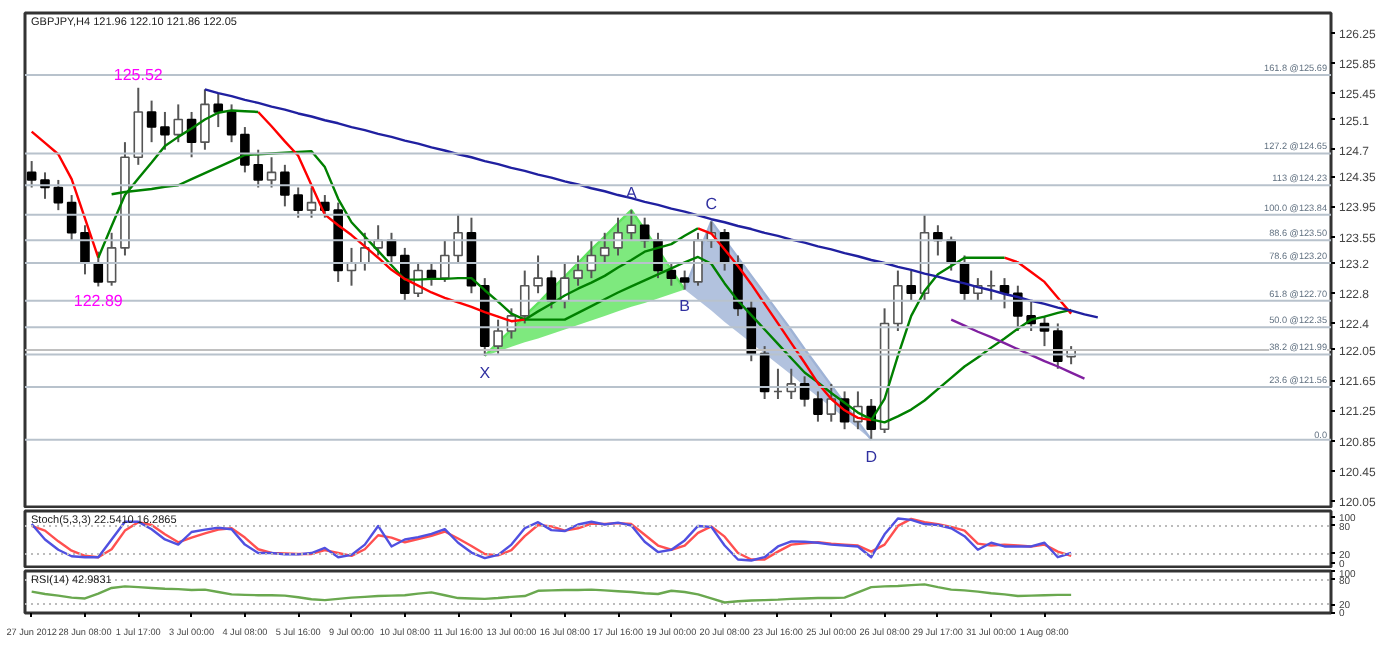 The image size is (1392, 652). I want to click on annotation: D, so click(871, 456).